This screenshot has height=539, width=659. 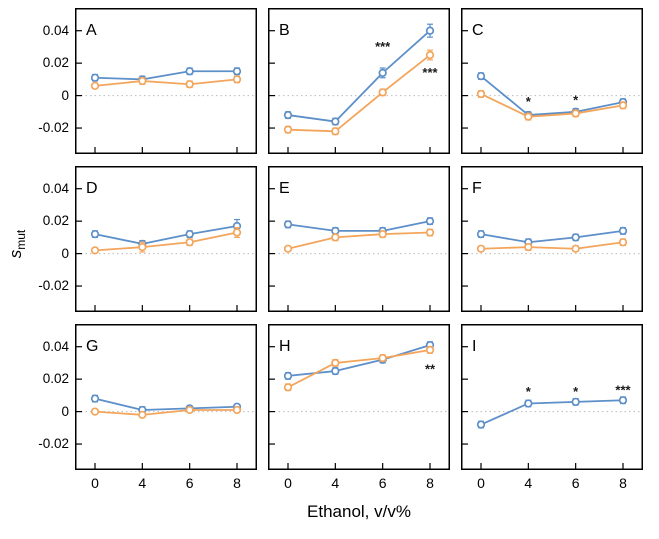 I want to click on panel-letter: H, so click(x=285, y=346).